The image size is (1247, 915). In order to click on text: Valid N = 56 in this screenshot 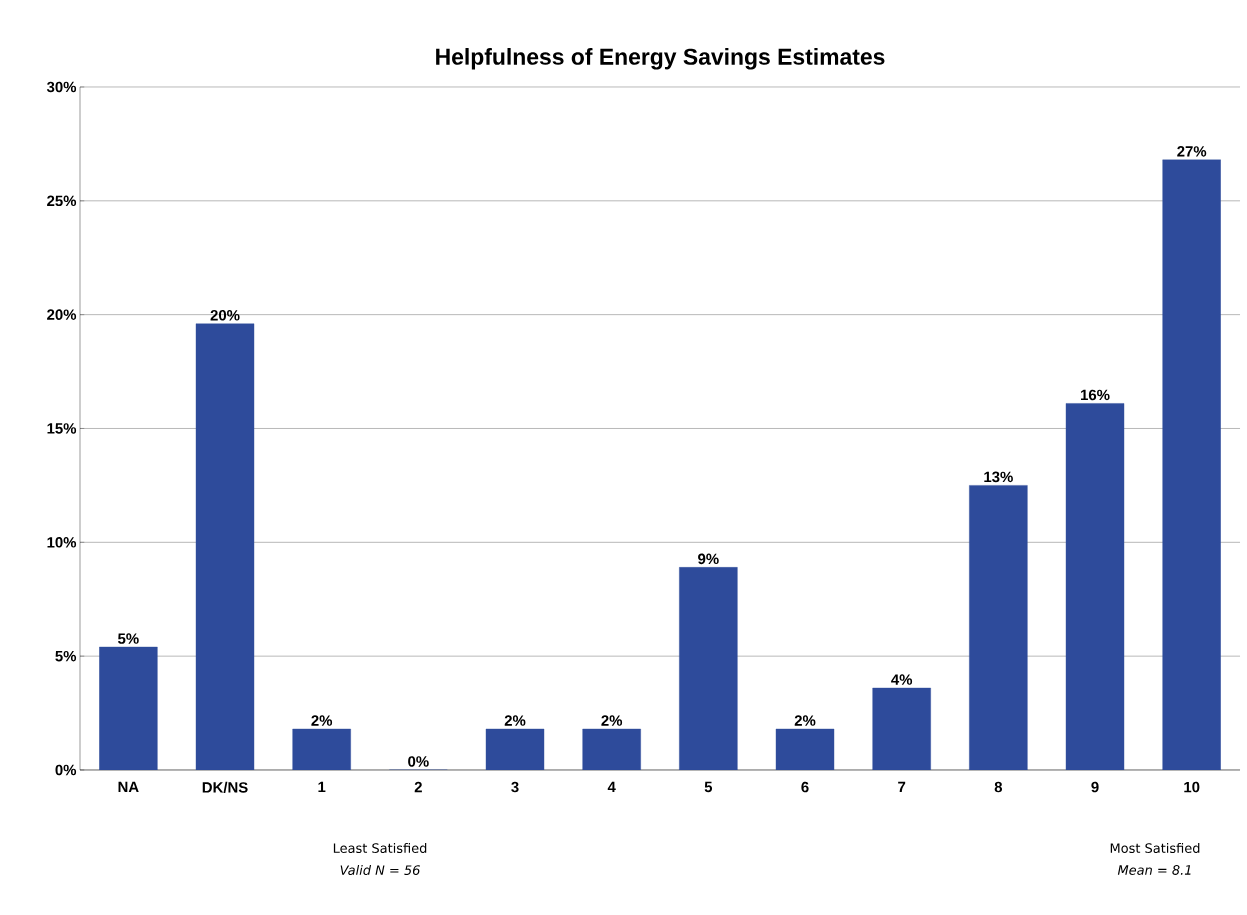, I will do `click(380, 869)`.